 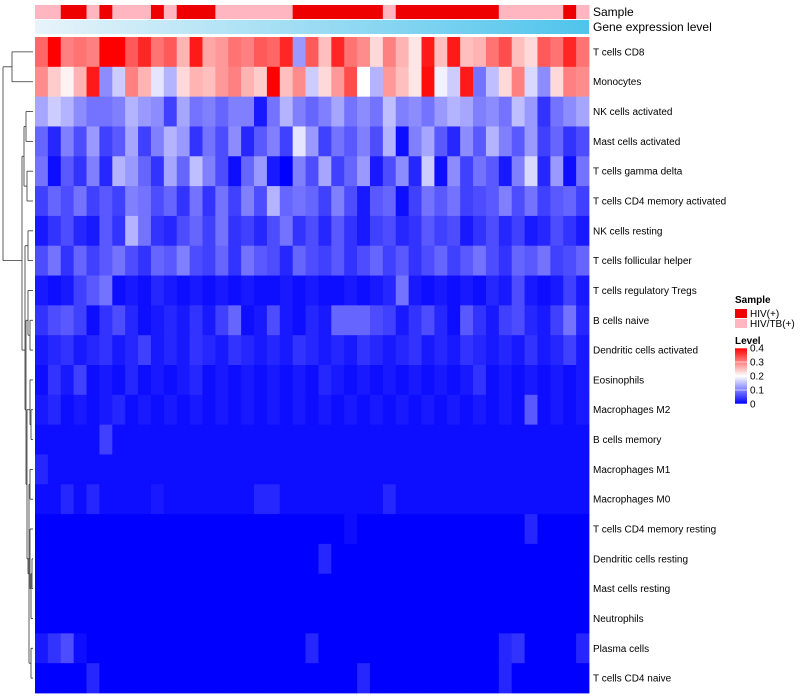 What do you see at coordinates (757, 377) in the screenshot?
I see `legend-tick-label: 0.2` at bounding box center [757, 377].